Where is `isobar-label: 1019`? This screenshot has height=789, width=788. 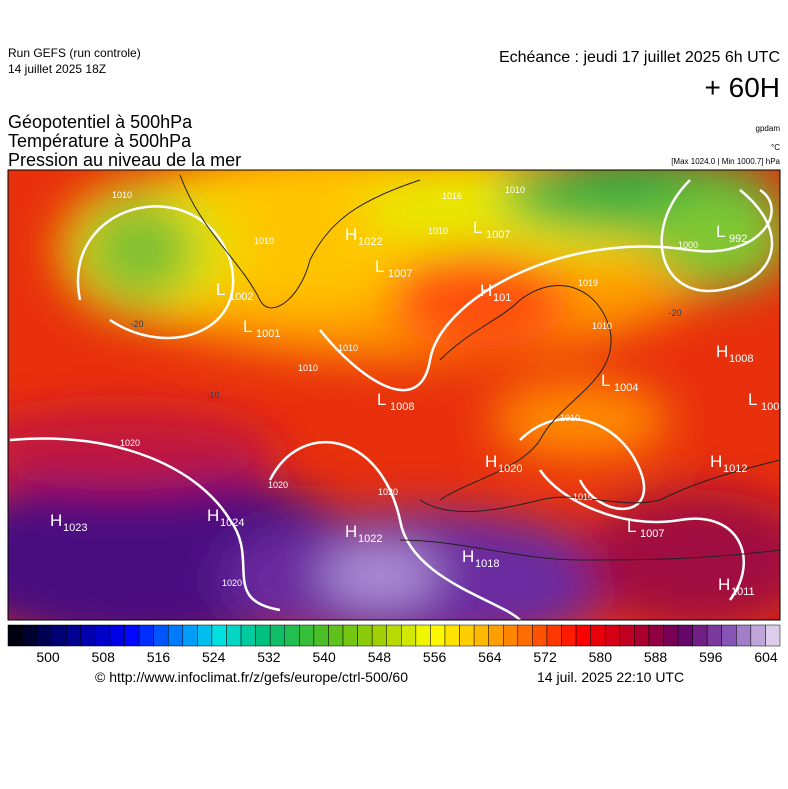
isobar-label: 1019 is located at coordinates (588, 283).